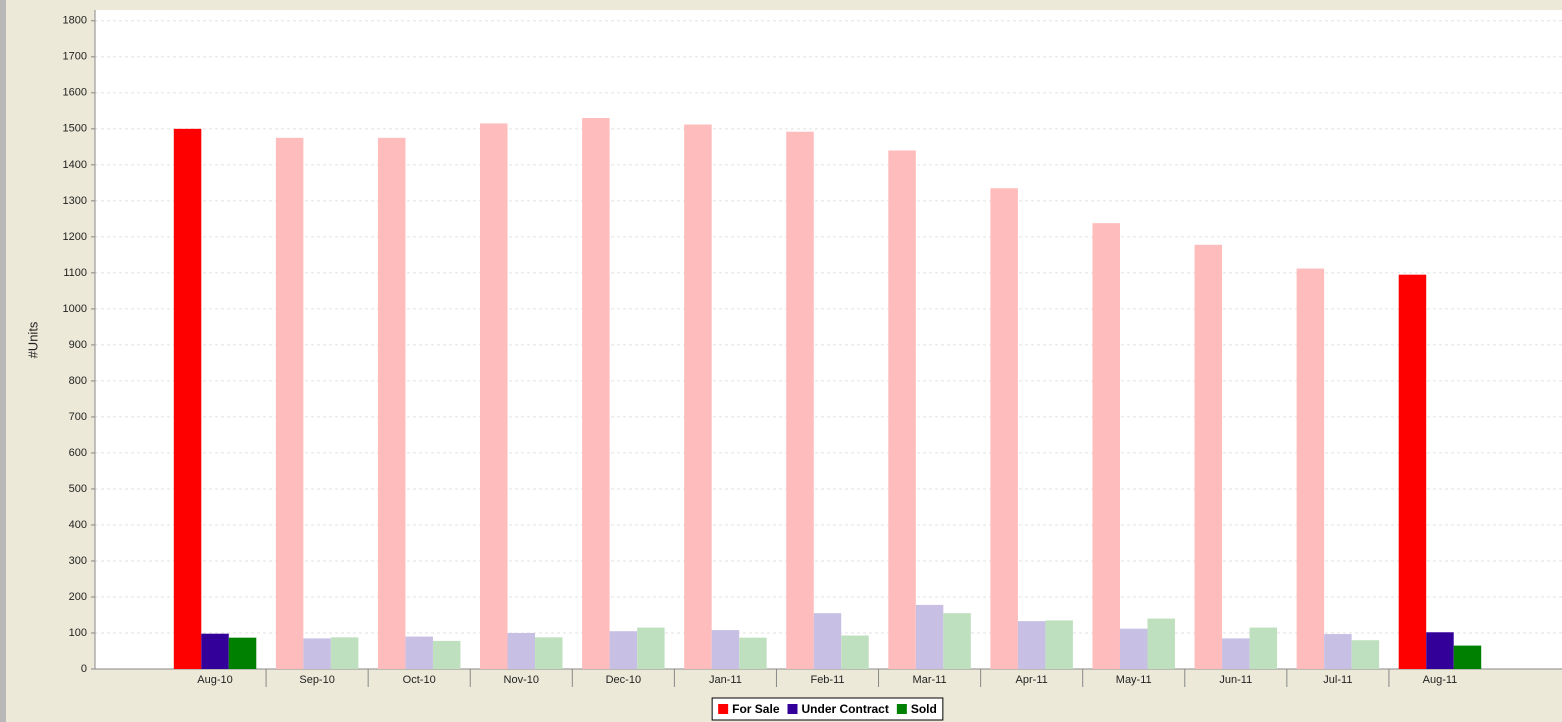  Describe the element at coordinates (75, 237) in the screenshot. I see `y-tick-label: 1200` at that location.